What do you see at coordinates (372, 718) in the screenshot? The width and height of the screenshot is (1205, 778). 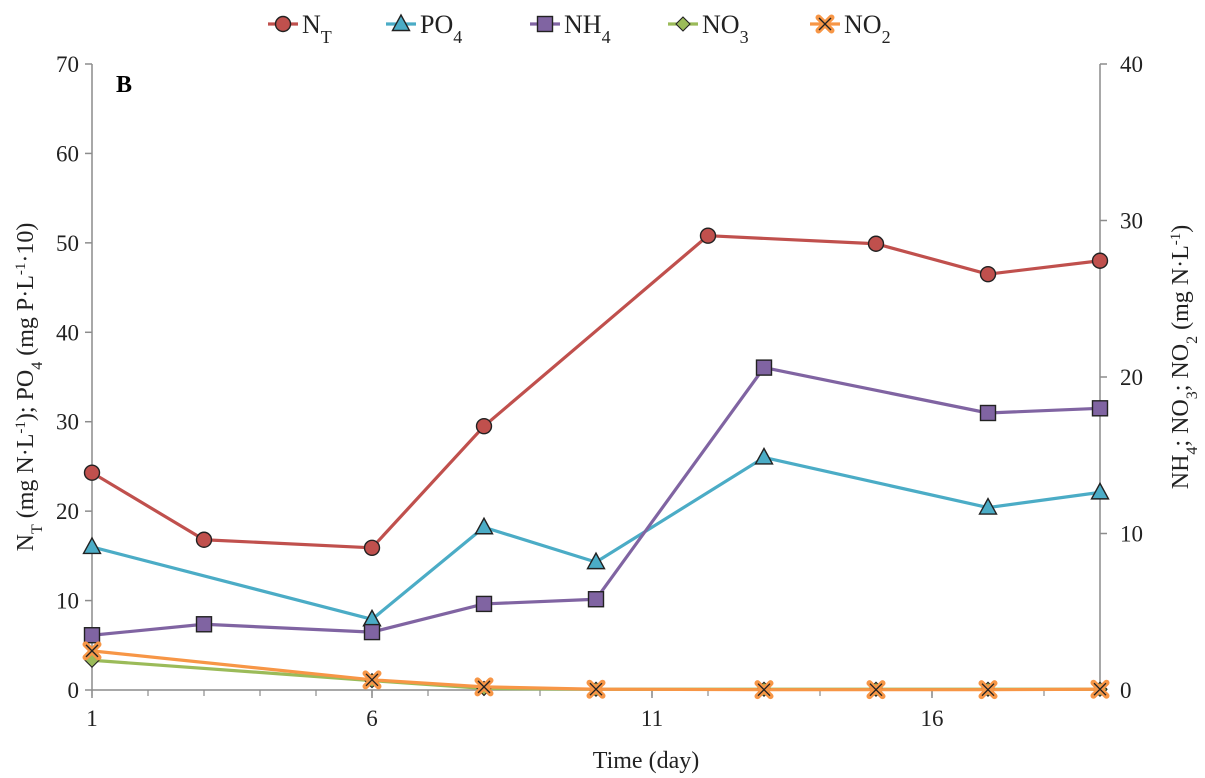 I see `x-tick-label: 6` at bounding box center [372, 718].